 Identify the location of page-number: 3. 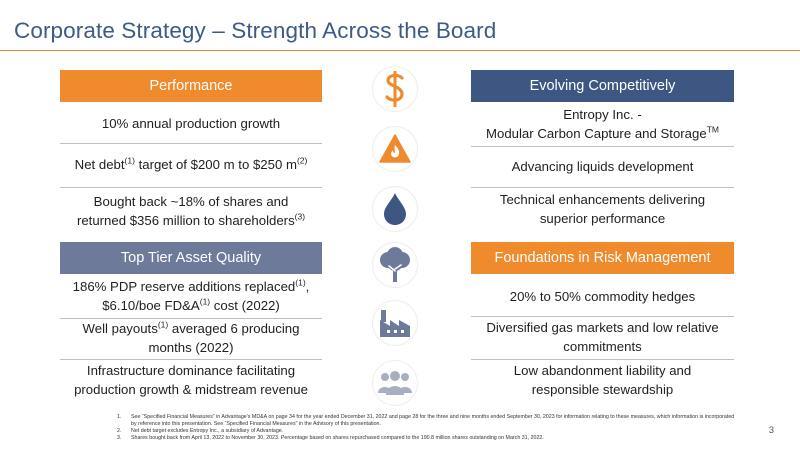
(771, 430).